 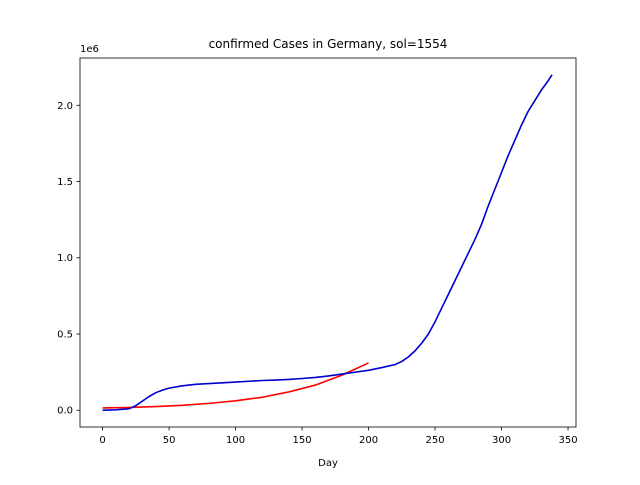 I want to click on y-tick-label: 0.0, so click(x=65, y=411).